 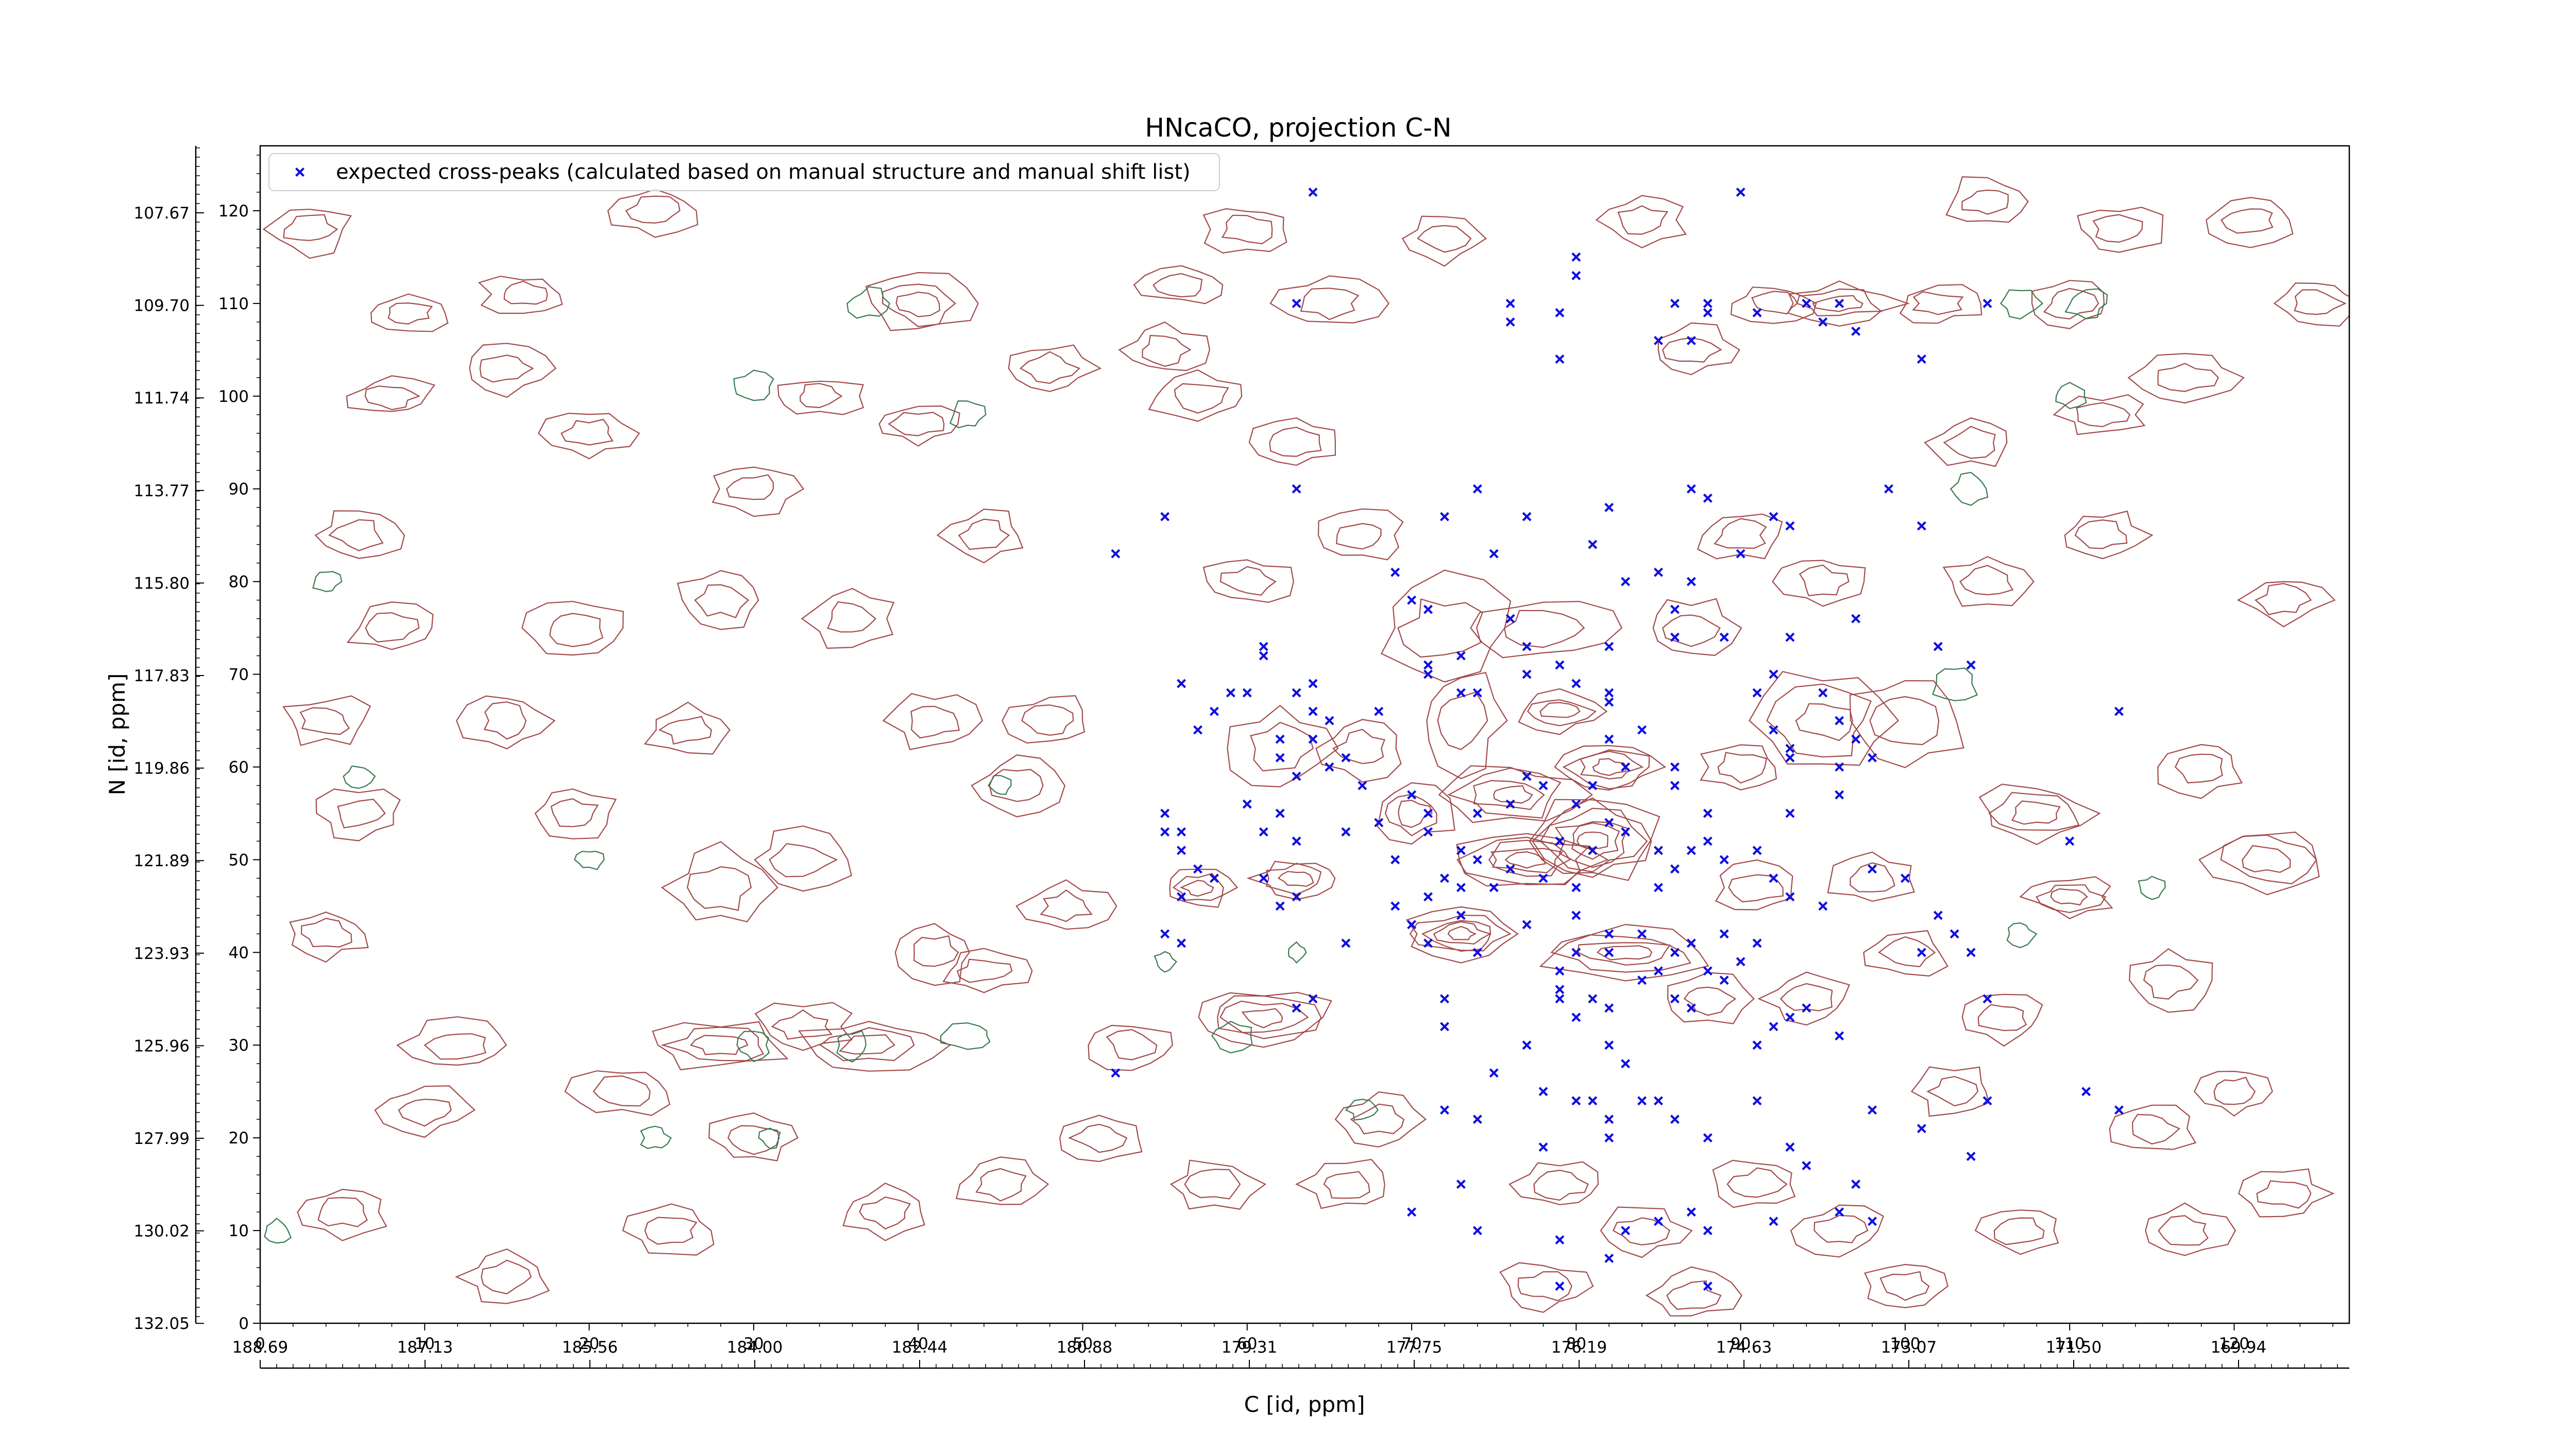 What do you see at coordinates (260, 1344) in the screenshot?
I see `x-index-tick-label: 0` at bounding box center [260, 1344].